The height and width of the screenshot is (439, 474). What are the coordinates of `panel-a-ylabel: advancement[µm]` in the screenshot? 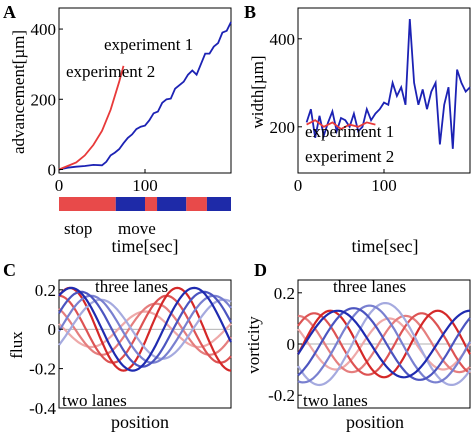 It's located at (18, 92).